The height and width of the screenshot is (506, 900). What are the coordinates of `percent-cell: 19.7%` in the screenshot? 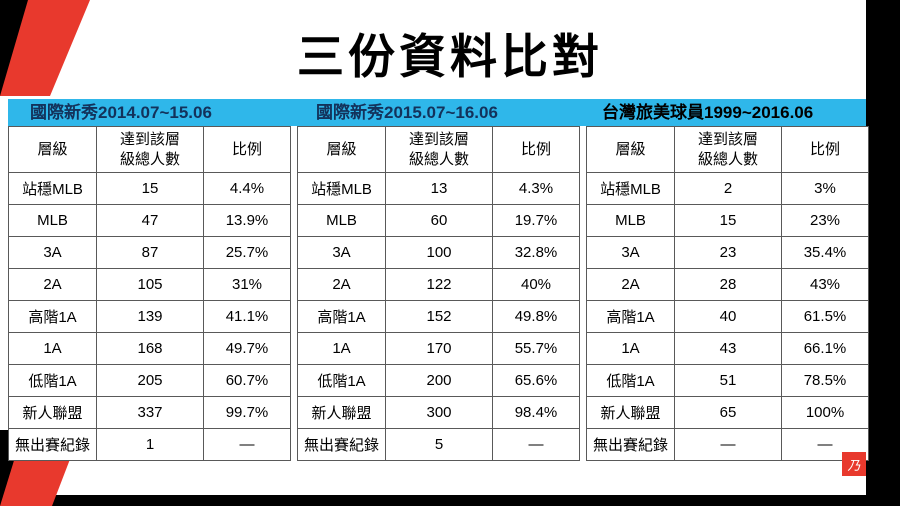 It's located at (536, 220).